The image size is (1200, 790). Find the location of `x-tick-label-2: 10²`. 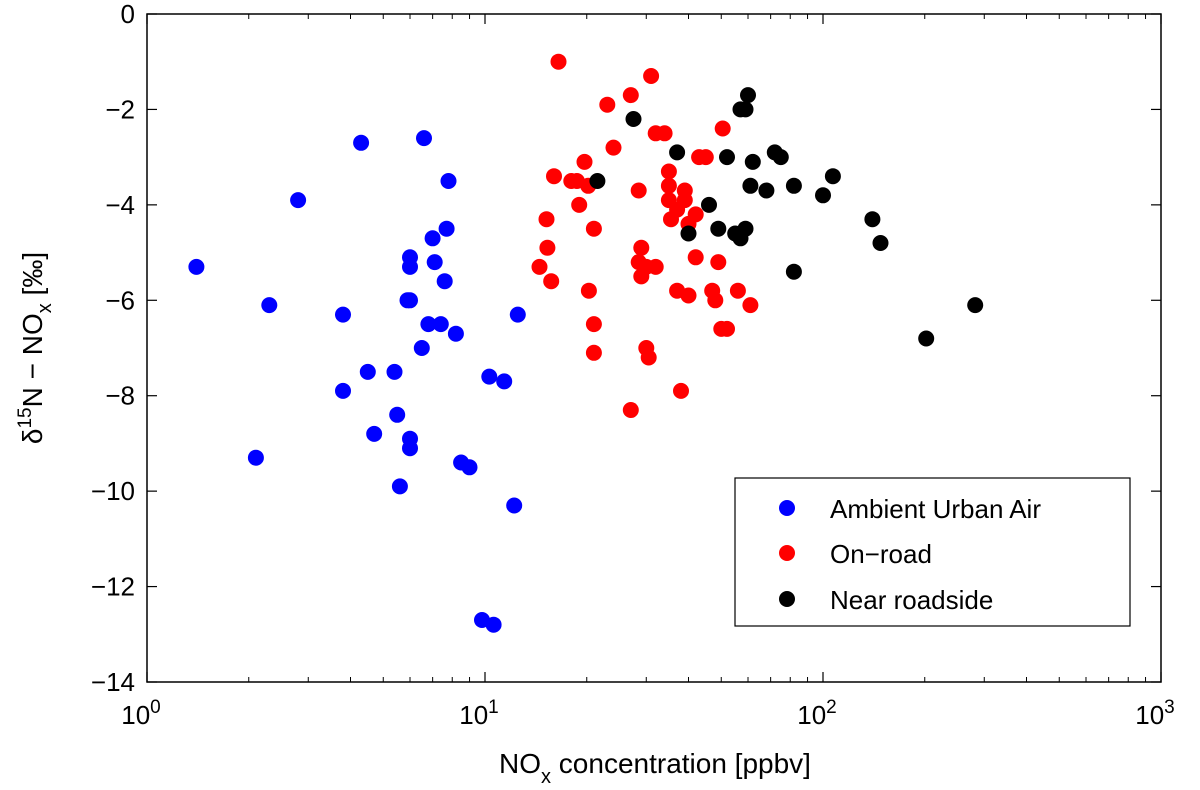

x-tick-label-2: 10² is located at coordinates (817, 713).